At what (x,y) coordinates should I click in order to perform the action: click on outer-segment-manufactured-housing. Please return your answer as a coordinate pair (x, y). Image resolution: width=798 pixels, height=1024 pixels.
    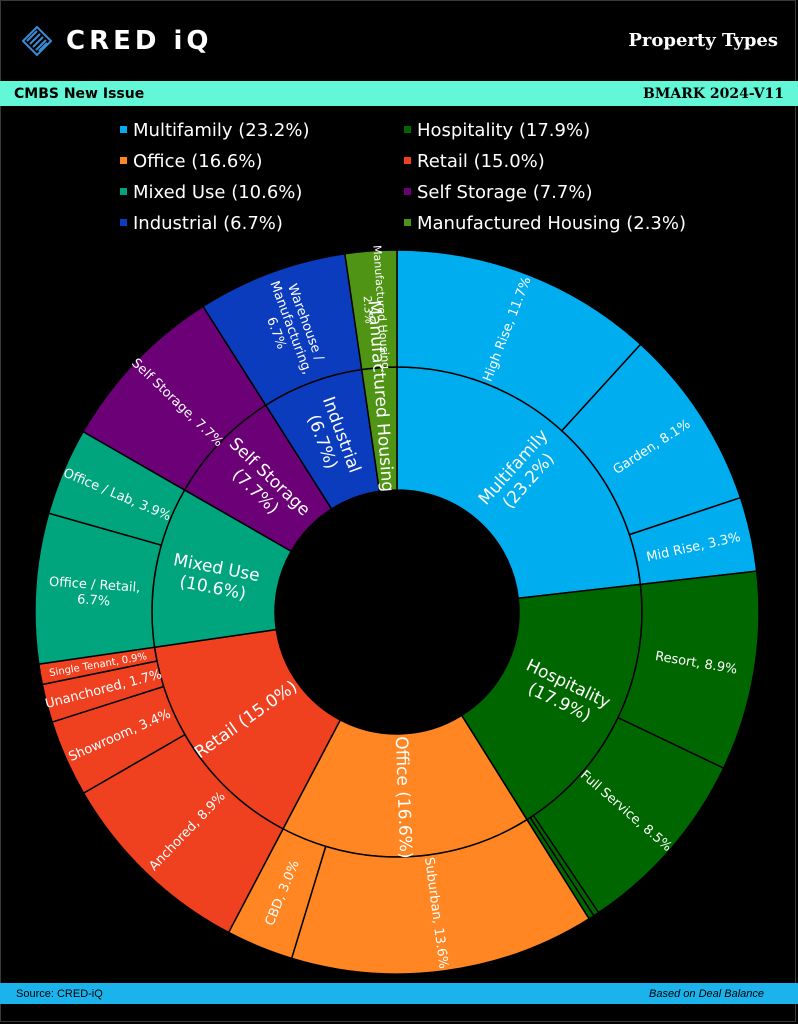
    Looking at the image, I should click on (371, 310).